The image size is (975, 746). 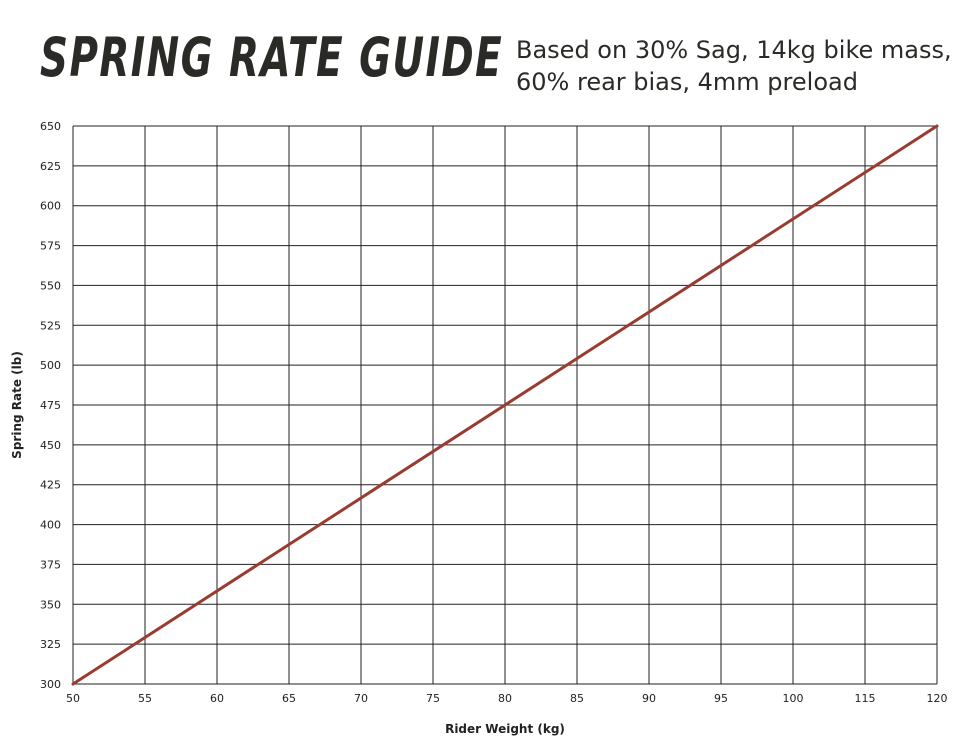 What do you see at coordinates (50, 485) in the screenshot?
I see `y-tick-label-425: 425` at bounding box center [50, 485].